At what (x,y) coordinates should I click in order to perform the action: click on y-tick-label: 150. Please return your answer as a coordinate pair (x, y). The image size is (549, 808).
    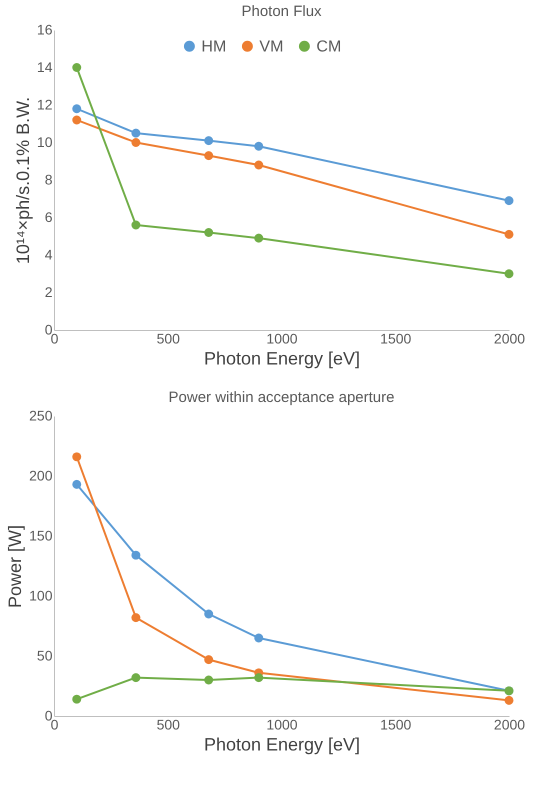
    Looking at the image, I should click on (41, 536).